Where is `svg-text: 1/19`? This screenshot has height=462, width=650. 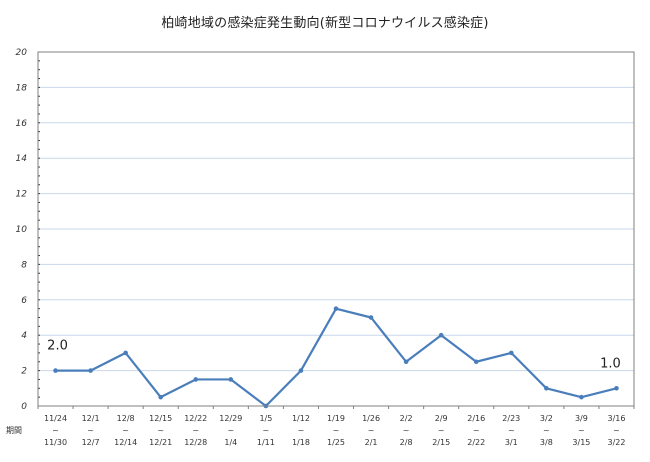
svg-text: 1/19 is located at coordinates (336, 418).